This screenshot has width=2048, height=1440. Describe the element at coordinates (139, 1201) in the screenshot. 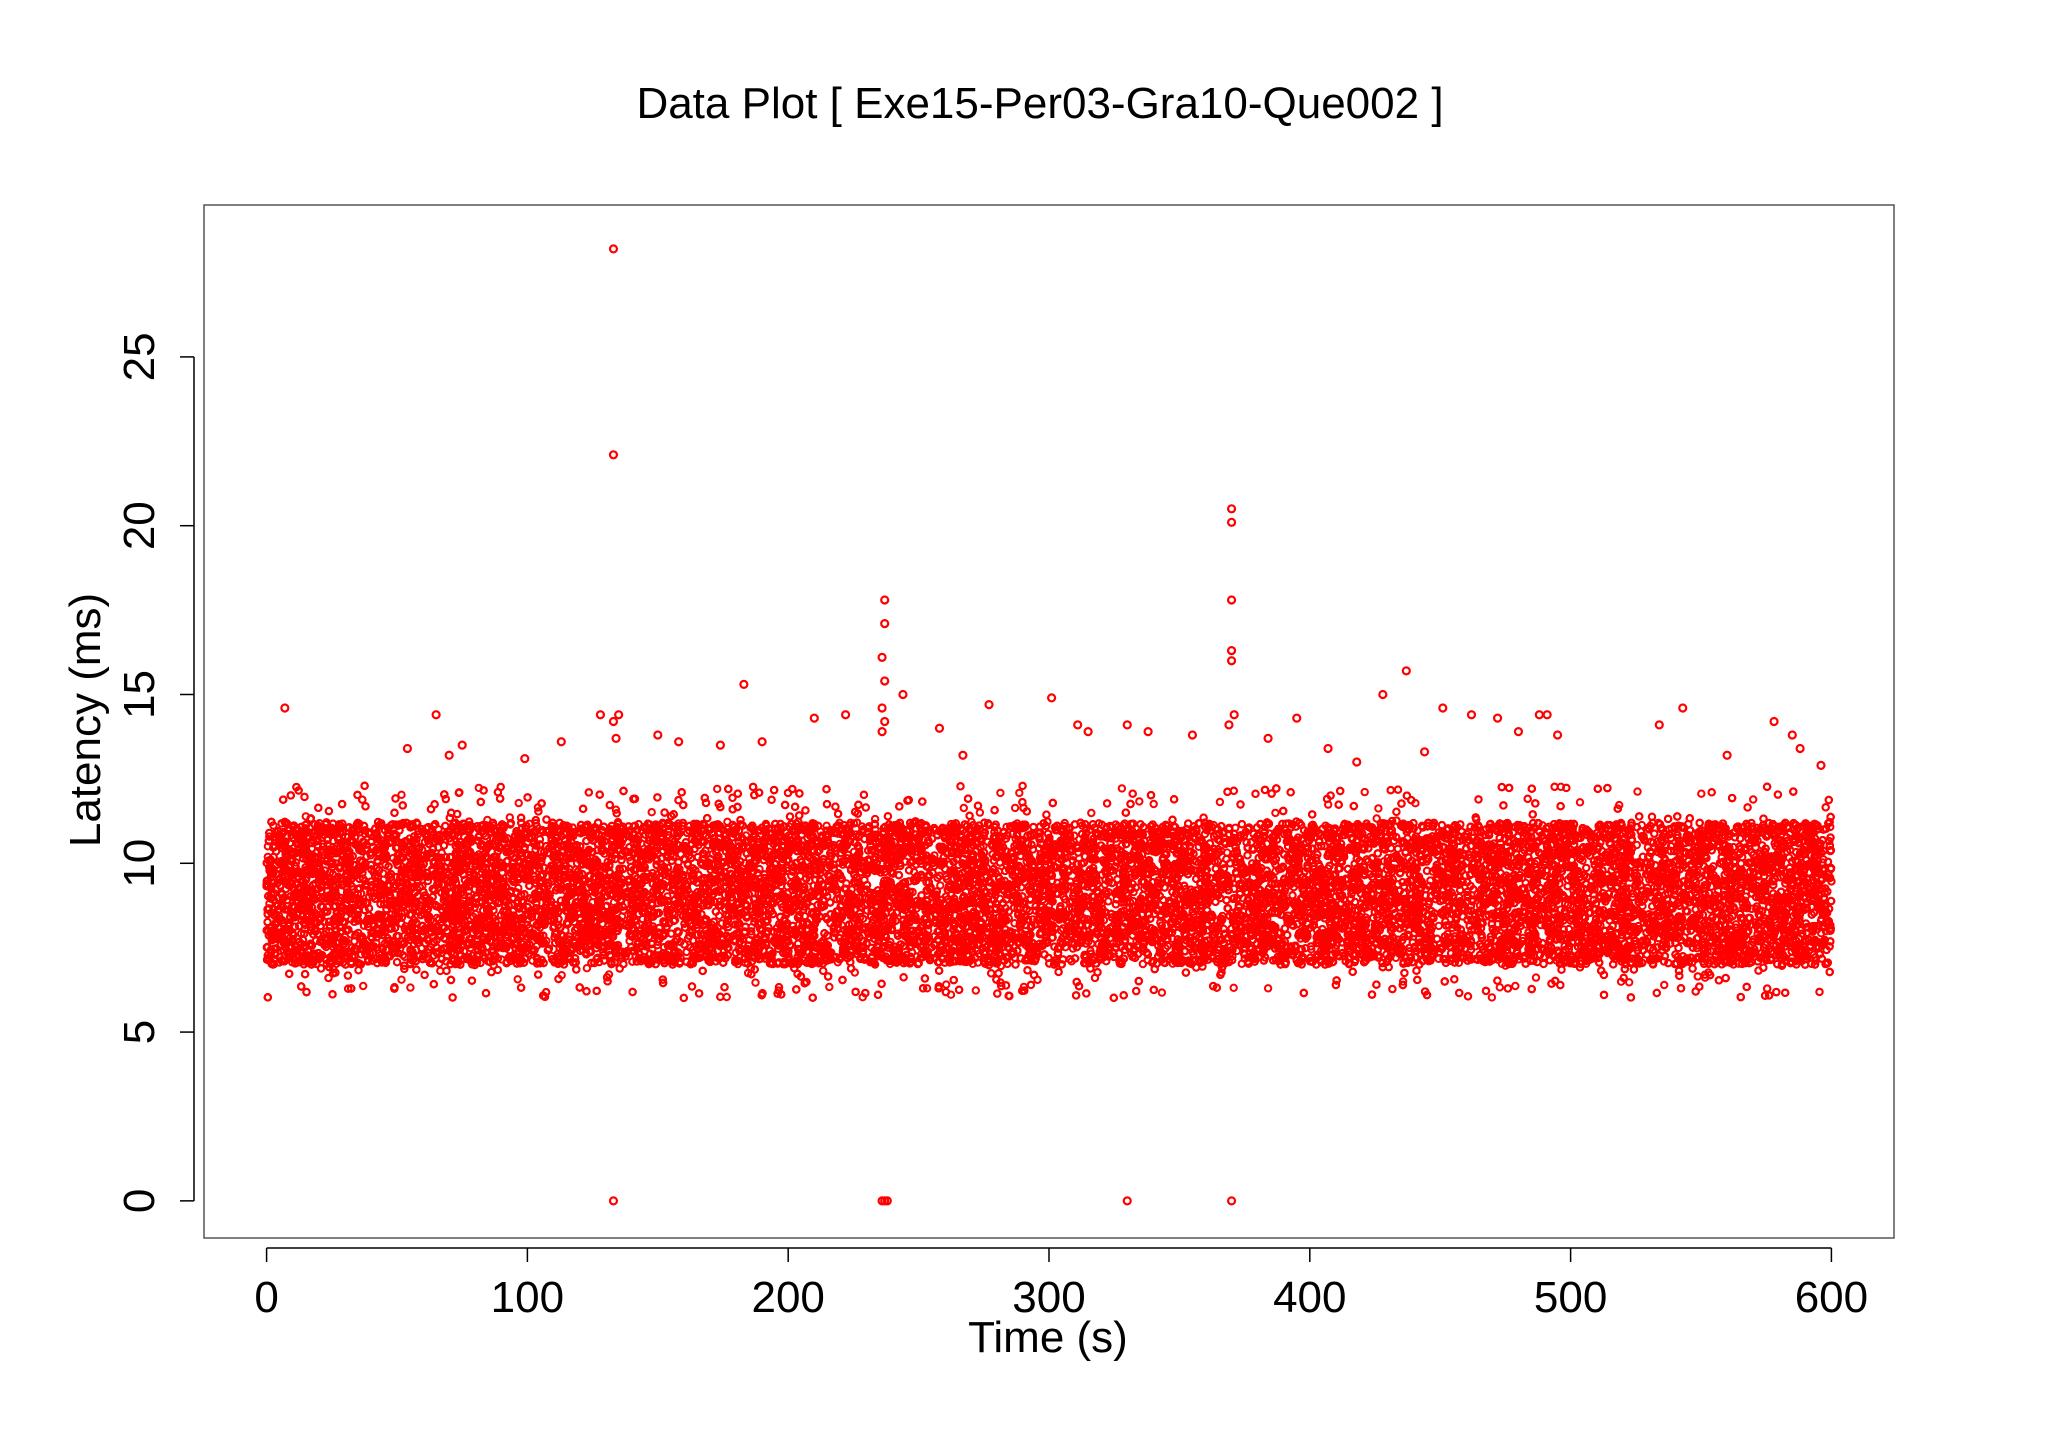

I see `y-tick-label: 0` at that location.